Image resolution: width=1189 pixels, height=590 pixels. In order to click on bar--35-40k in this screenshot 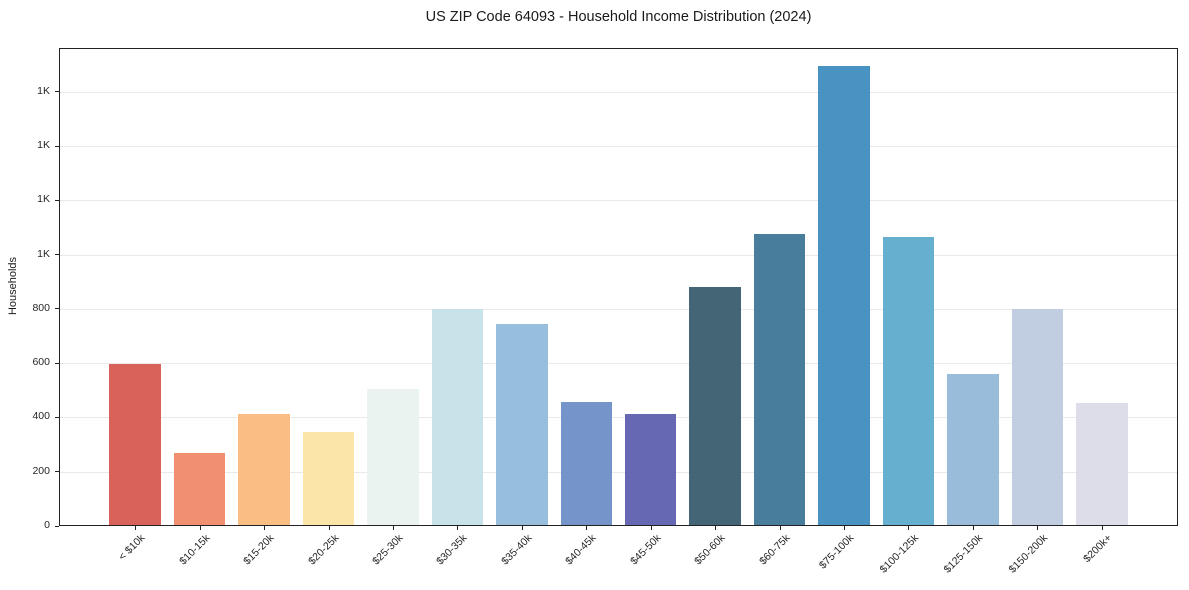, I will do `click(522, 424)`.